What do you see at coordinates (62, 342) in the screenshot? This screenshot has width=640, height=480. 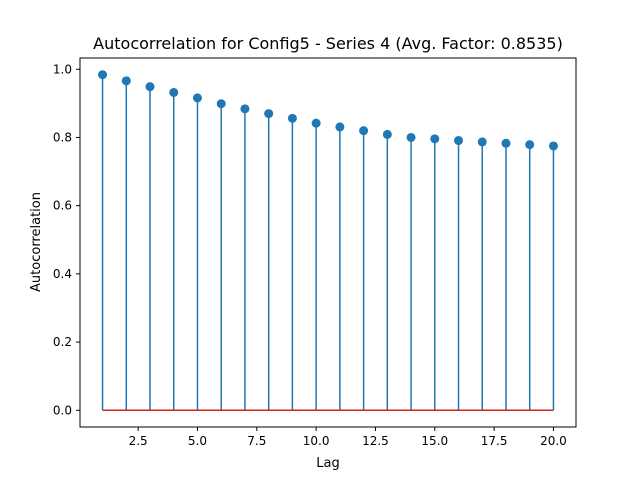 I see `y-tick-label: 0.2` at bounding box center [62, 342].